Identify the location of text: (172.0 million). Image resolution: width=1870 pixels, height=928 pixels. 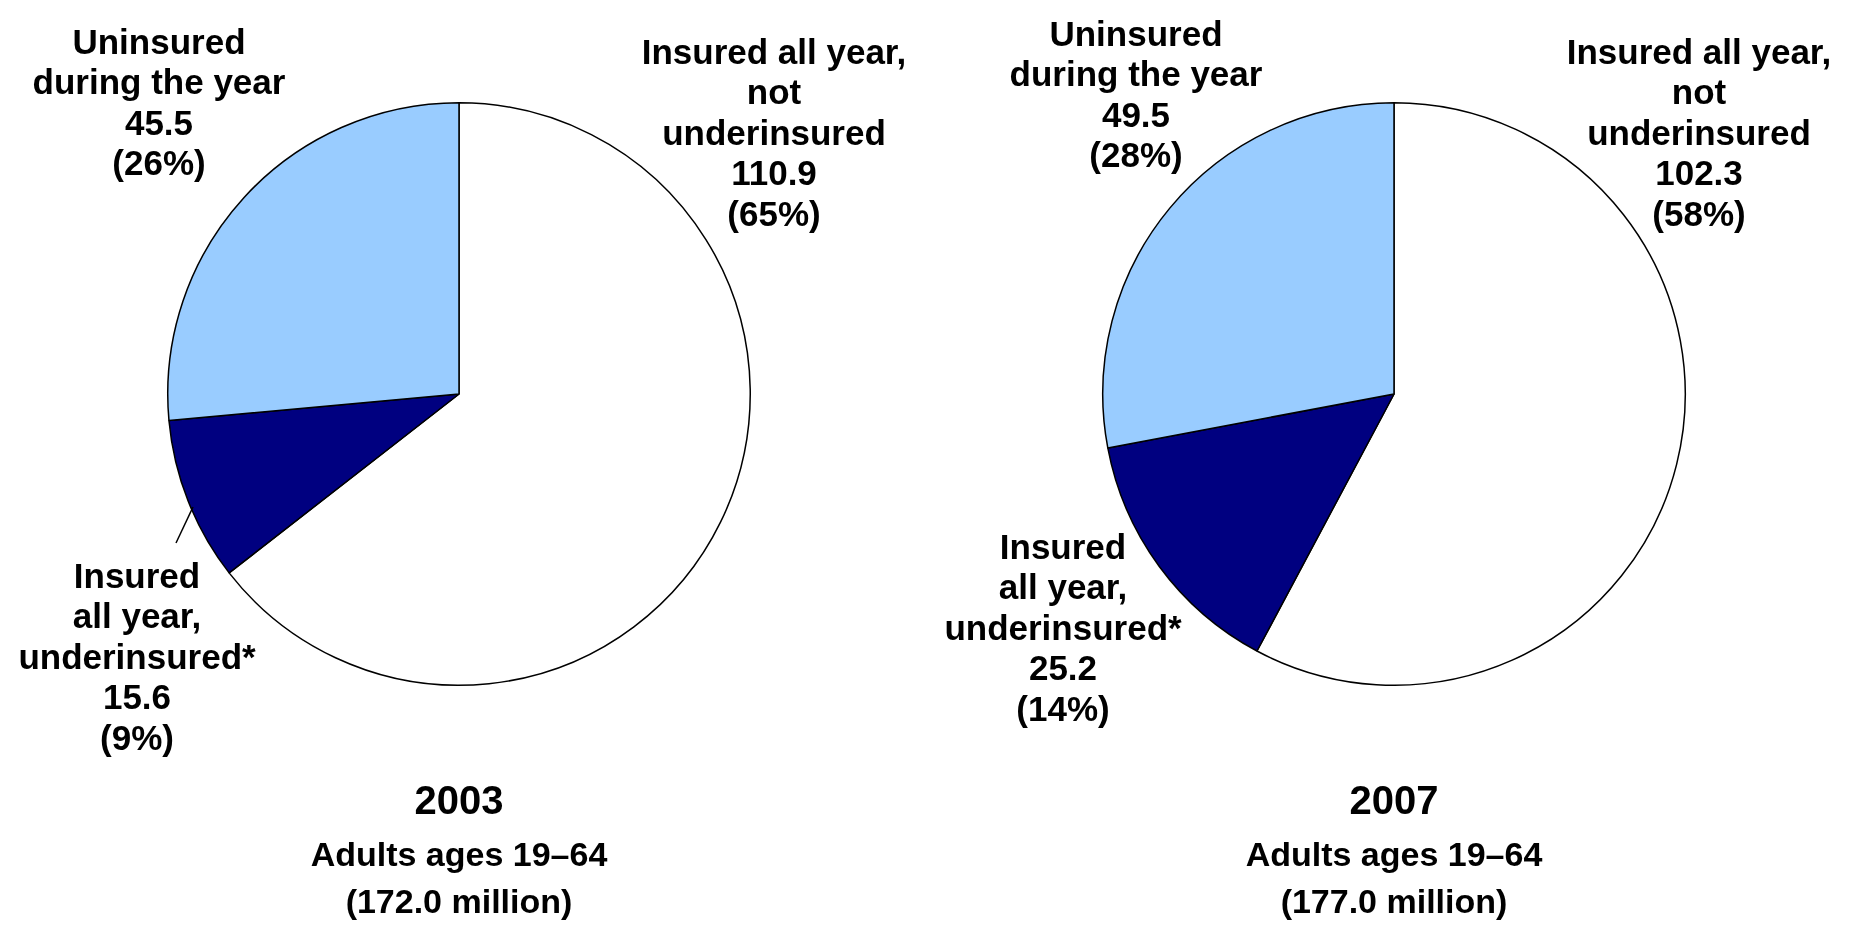
(459, 901).